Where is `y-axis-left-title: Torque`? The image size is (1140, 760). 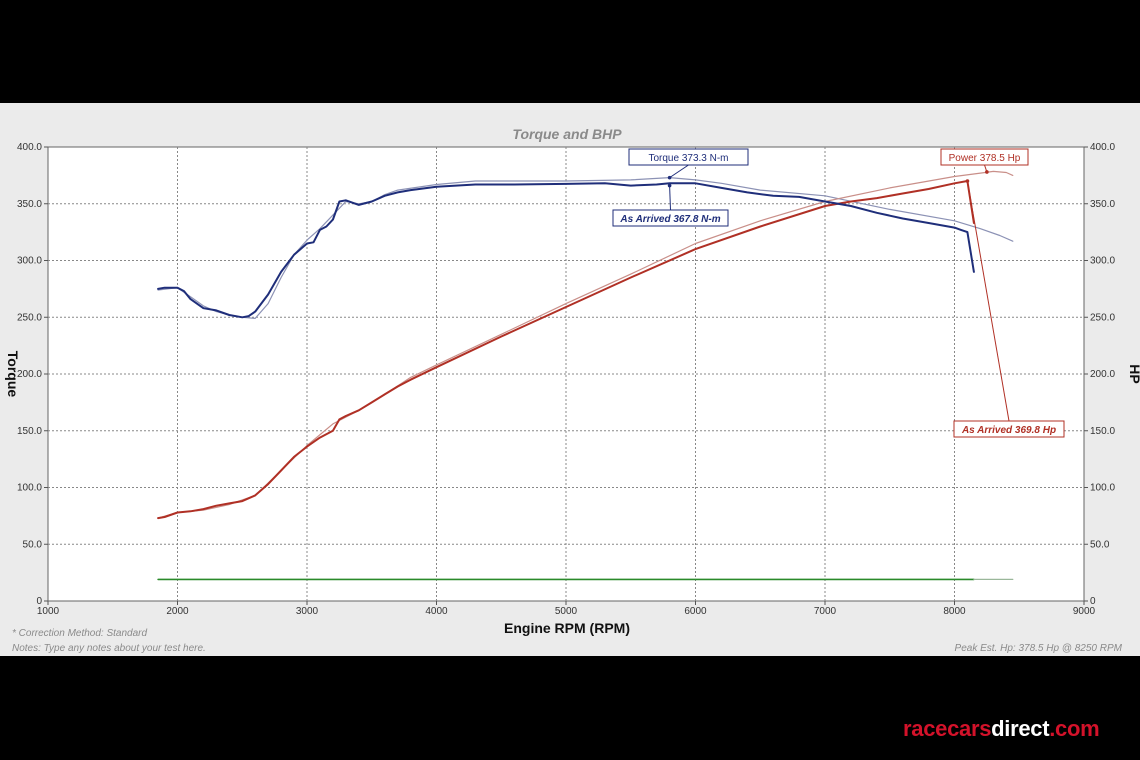
y-axis-left-title: Torque is located at coordinates (13, 374).